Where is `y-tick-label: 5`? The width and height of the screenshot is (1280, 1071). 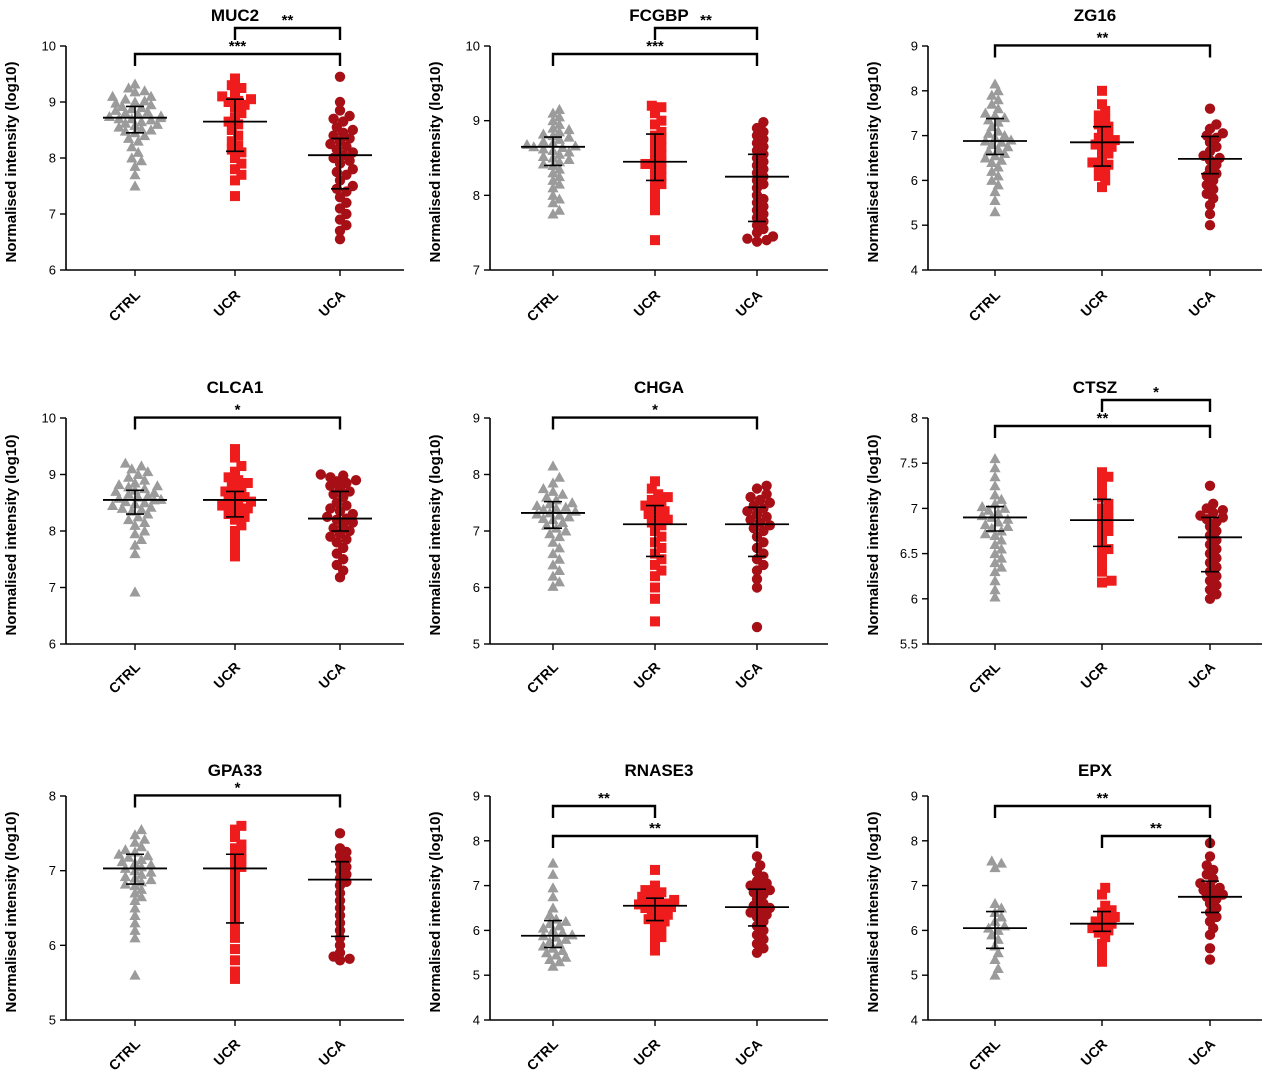 y-tick-label: 5 is located at coordinates (914, 225).